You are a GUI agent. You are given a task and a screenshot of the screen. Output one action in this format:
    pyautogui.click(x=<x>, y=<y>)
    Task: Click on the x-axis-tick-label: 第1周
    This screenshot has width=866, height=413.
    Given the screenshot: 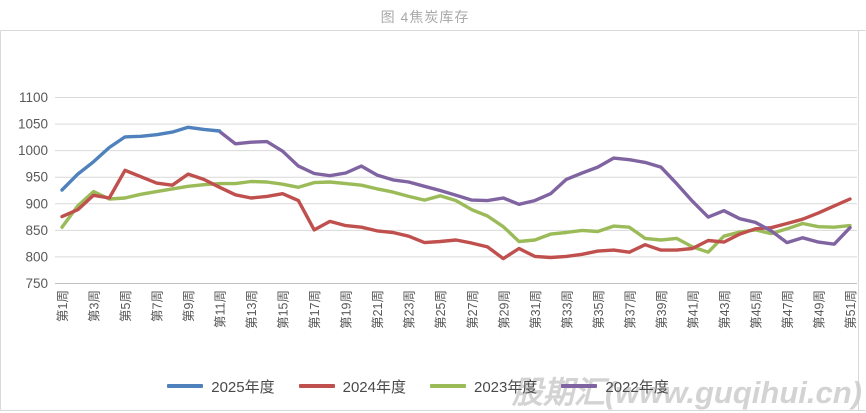 What is the action you would take?
    pyautogui.click(x=63, y=306)
    